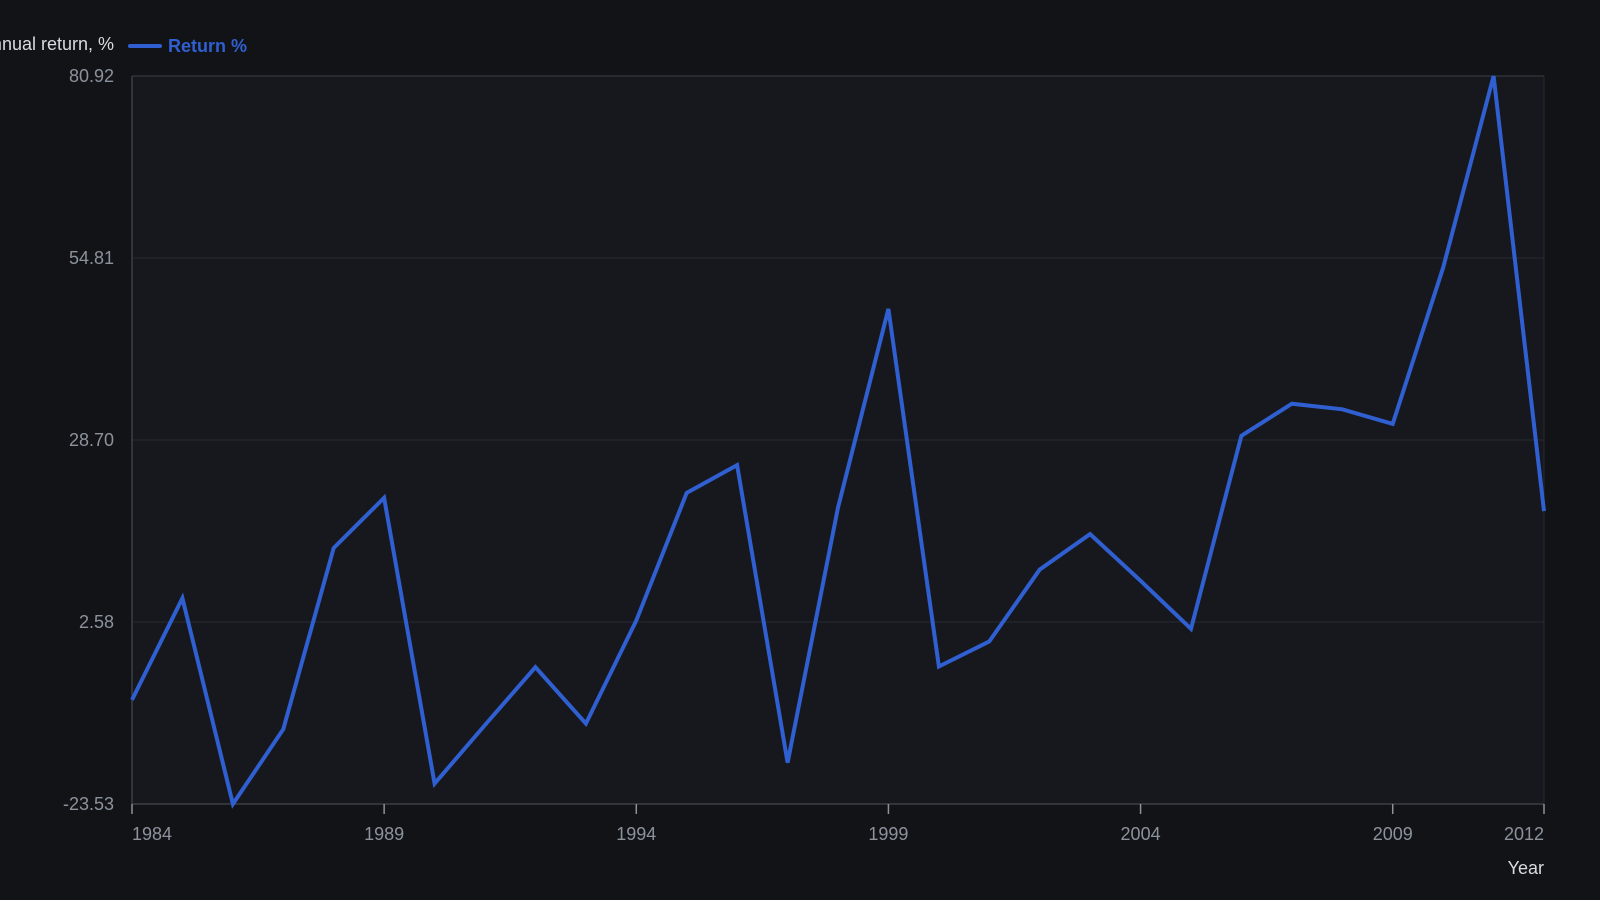 The height and width of the screenshot is (900, 1600). I want to click on y-tick-label: 54.81, so click(91, 258).